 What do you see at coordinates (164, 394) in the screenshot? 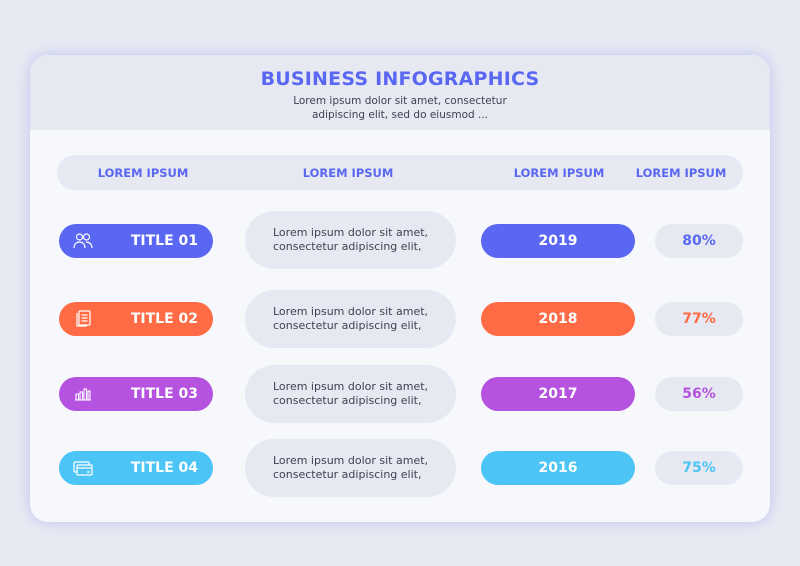
I see `title-label: TITLE 03` at bounding box center [164, 394].